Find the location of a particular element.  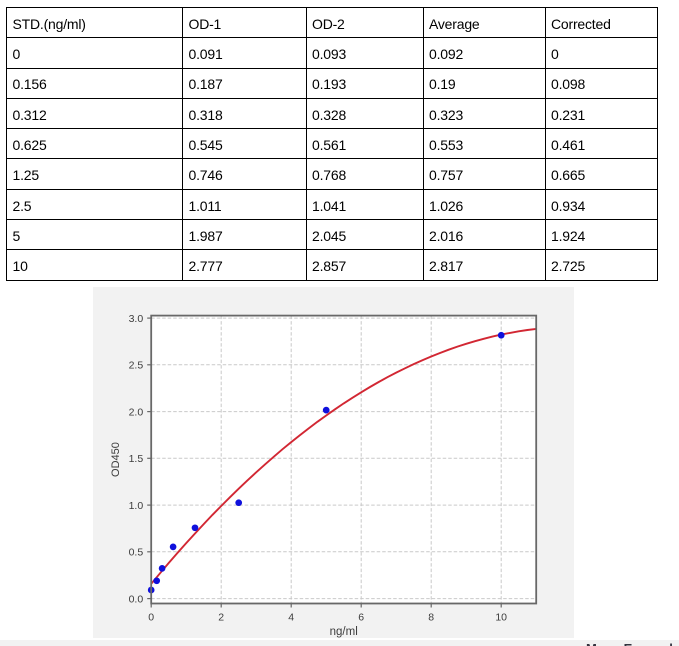

svg-text: 4 is located at coordinates (291, 618).